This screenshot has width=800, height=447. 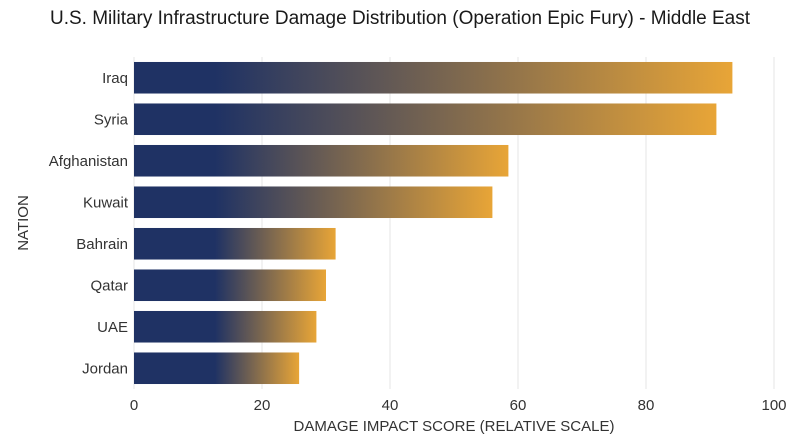 What do you see at coordinates (105, 368) in the screenshot?
I see `y-category-label: Jordan` at bounding box center [105, 368].